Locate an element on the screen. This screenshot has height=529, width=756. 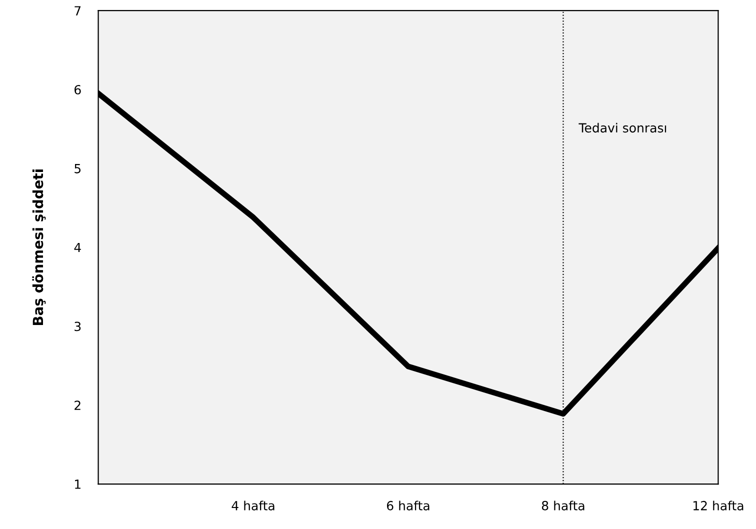
x-tick-label: 8 hafta is located at coordinates (563, 505).